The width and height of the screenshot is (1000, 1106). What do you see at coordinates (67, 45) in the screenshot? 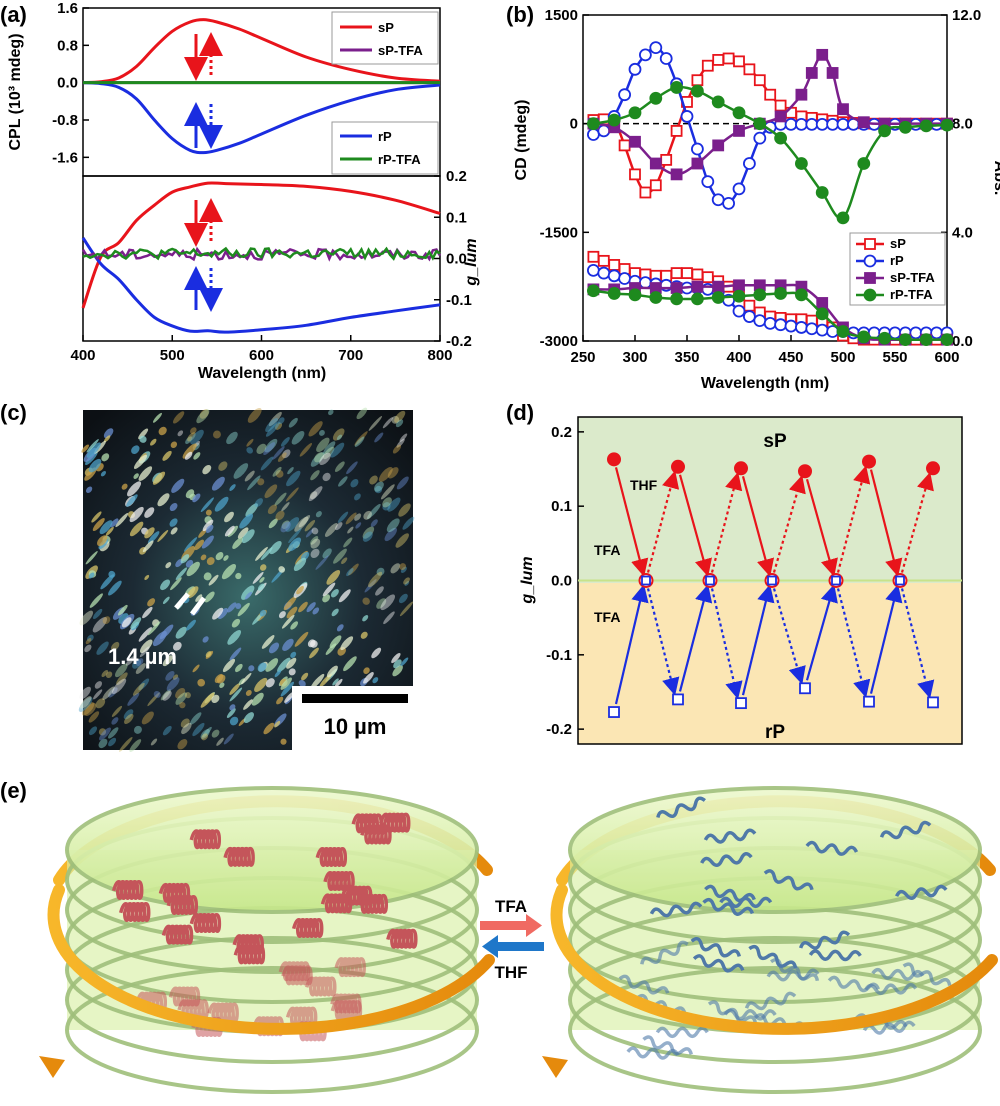
I see `a-top-ytick-label: 0.8` at bounding box center [67, 45].